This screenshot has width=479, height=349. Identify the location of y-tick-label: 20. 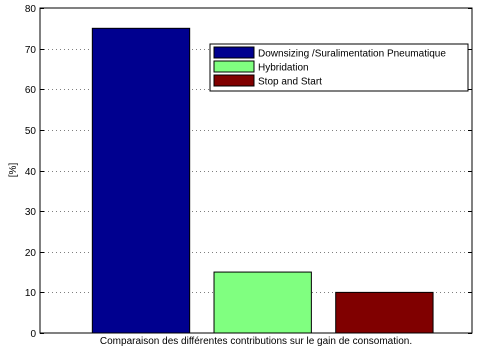
(31, 253).